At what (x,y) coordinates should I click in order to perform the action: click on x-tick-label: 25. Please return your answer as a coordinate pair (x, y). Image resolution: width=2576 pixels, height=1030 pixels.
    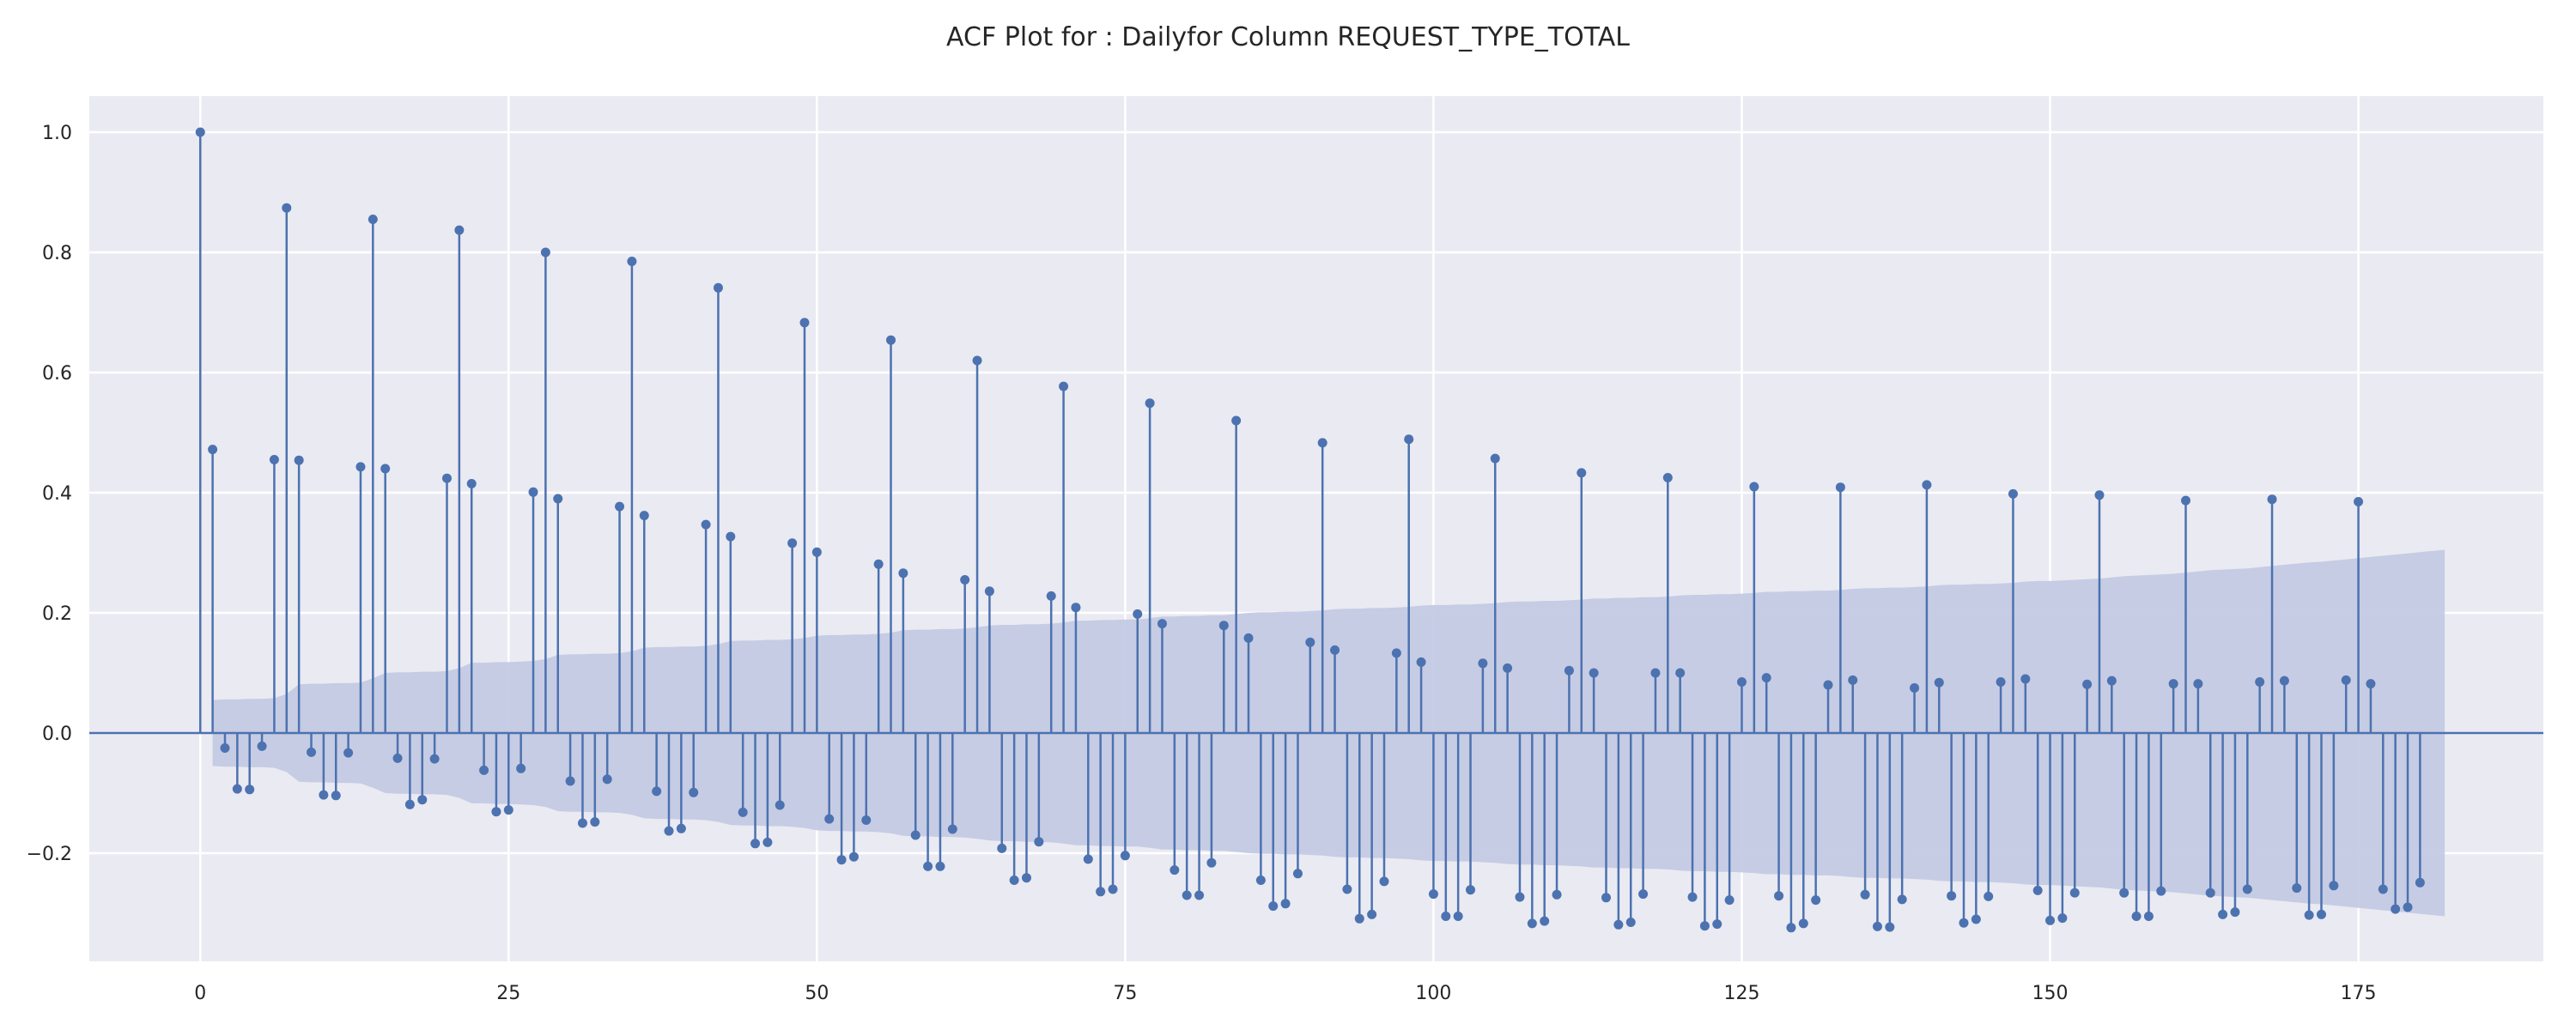
    Looking at the image, I should click on (508, 993).